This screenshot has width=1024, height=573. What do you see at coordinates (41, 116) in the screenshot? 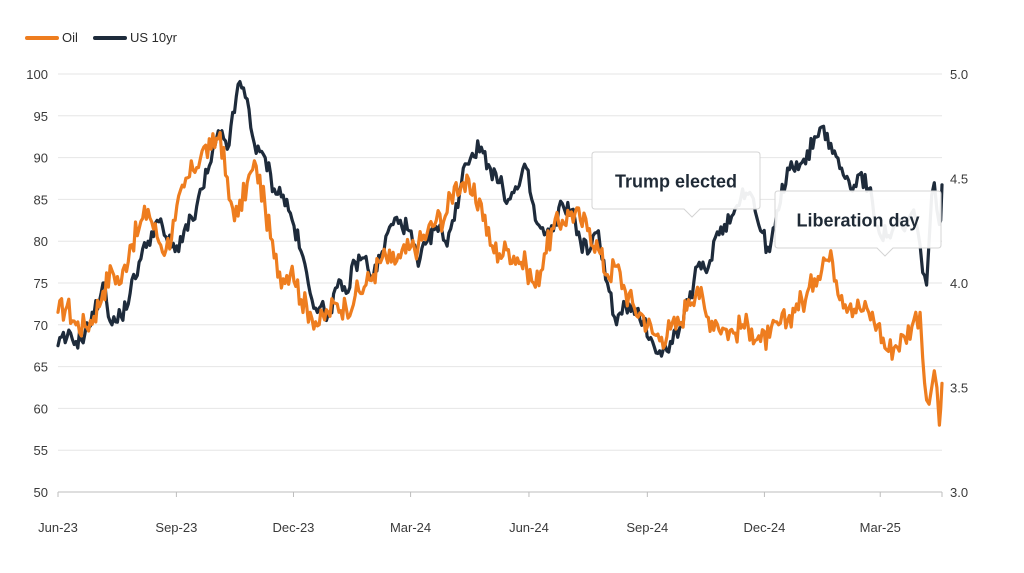
I see `left-tick-label: 95` at bounding box center [41, 116].